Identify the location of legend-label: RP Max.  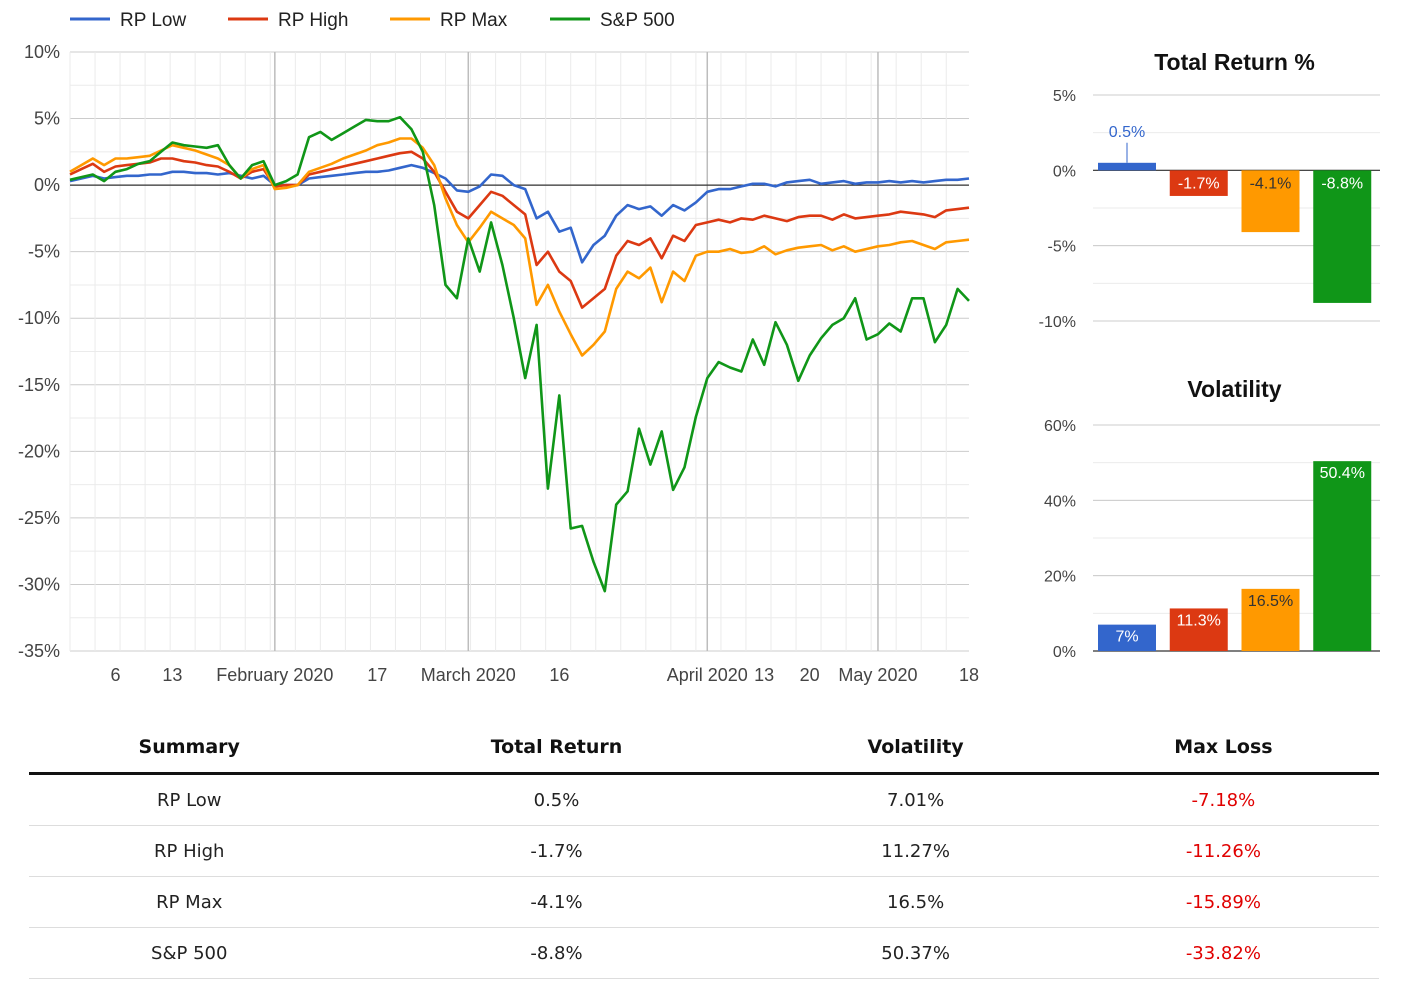
(474, 20).